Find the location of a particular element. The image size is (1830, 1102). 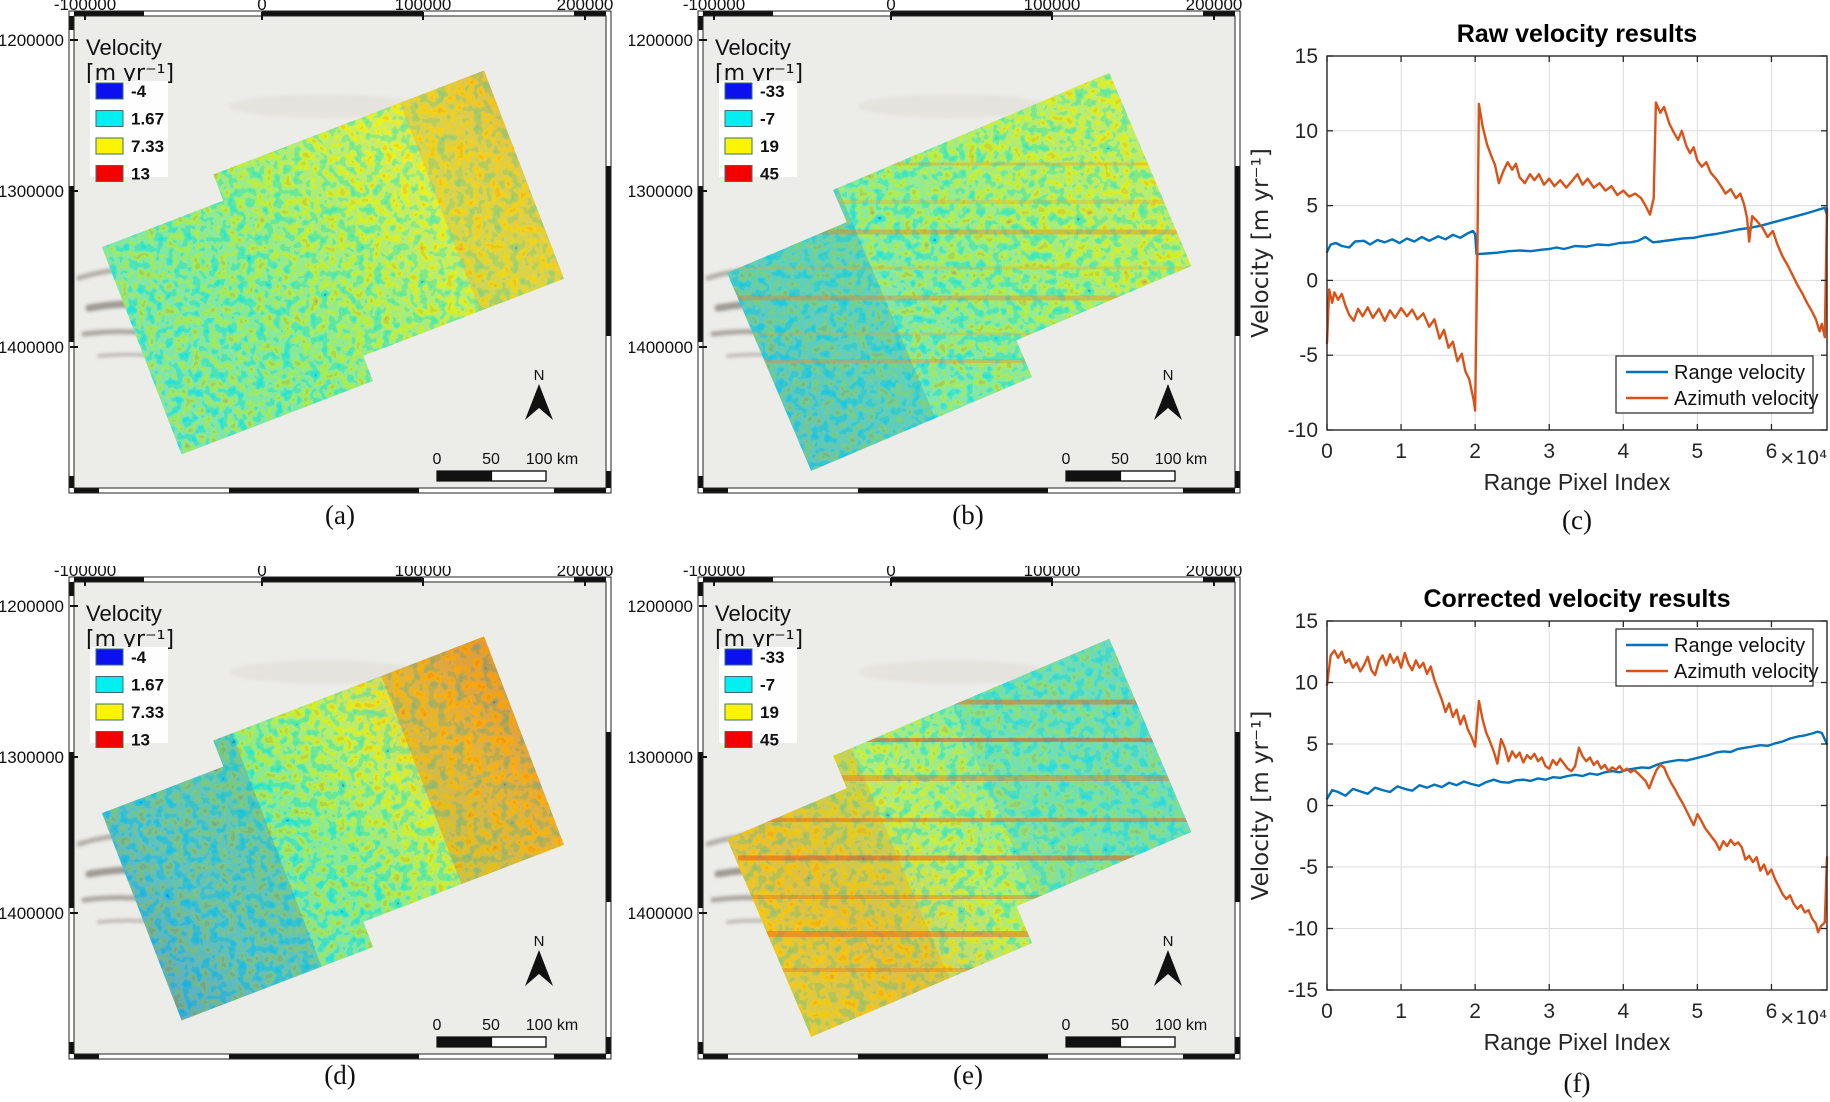

y-tick-label: 10 is located at coordinates (1306, 131).